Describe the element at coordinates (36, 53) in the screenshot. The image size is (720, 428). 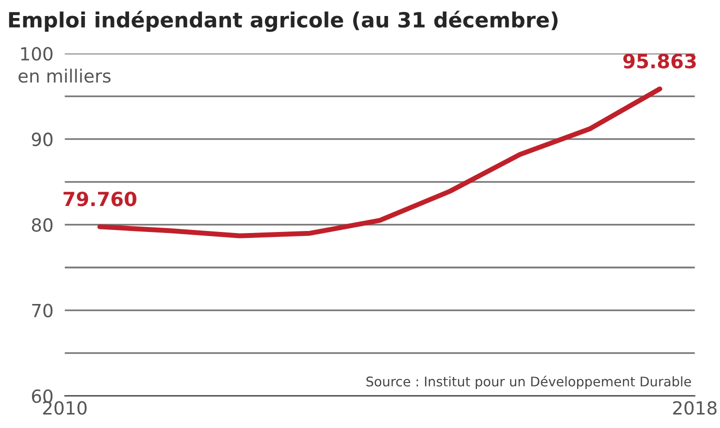
I see `y-tick-label: 100` at that location.